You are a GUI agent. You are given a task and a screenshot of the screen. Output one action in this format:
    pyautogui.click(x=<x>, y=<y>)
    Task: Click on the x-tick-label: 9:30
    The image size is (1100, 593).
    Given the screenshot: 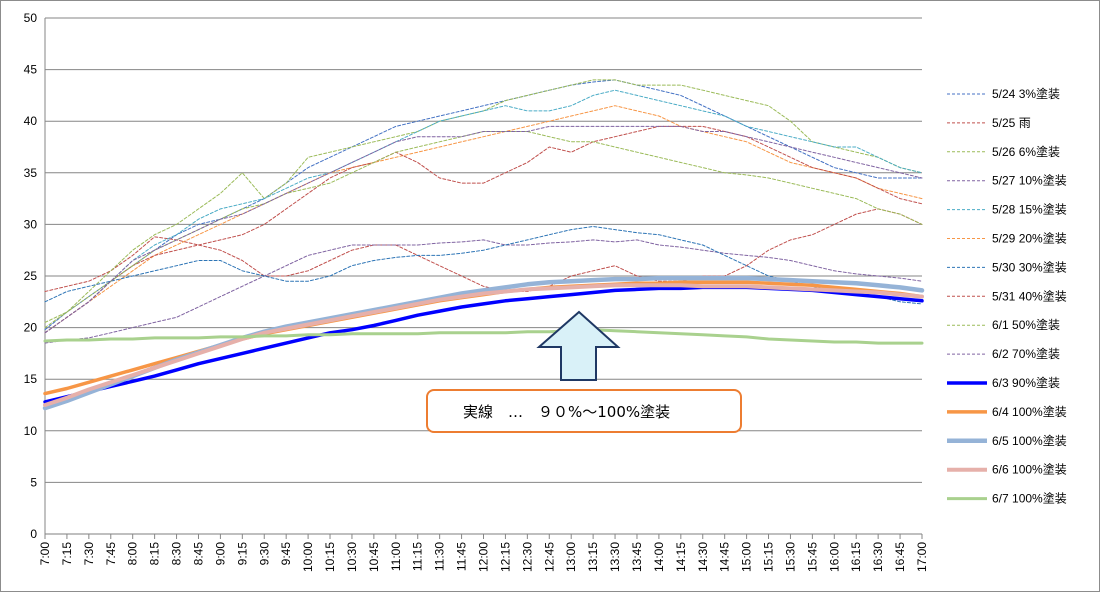 What is the action you would take?
    pyautogui.click(x=264, y=554)
    